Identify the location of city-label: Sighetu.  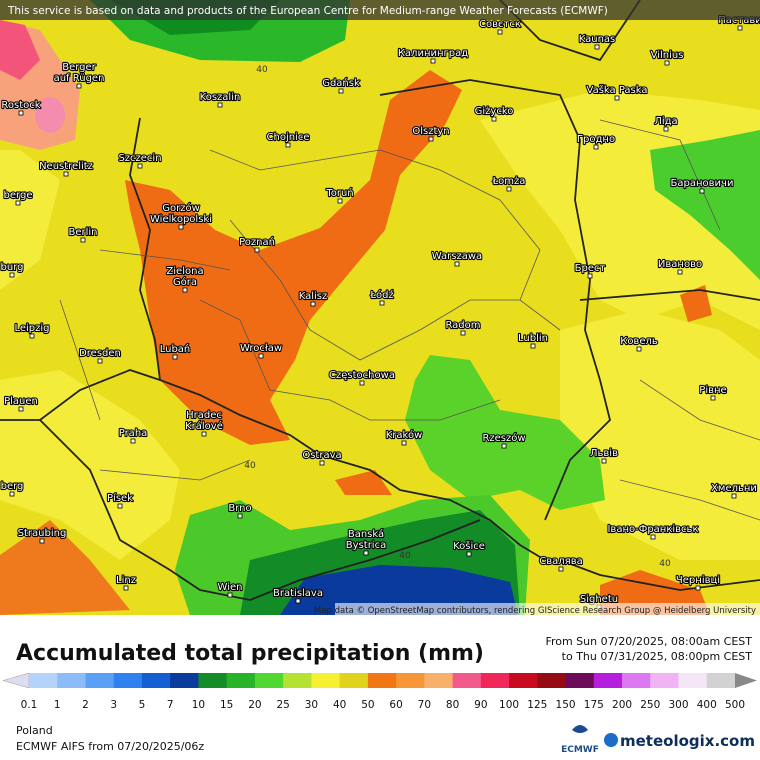
(599, 599).